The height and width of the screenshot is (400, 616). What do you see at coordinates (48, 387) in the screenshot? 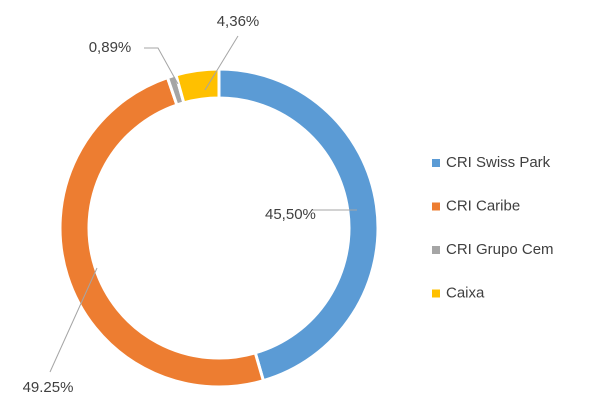
I see `data-label: 49.25%` at bounding box center [48, 387].